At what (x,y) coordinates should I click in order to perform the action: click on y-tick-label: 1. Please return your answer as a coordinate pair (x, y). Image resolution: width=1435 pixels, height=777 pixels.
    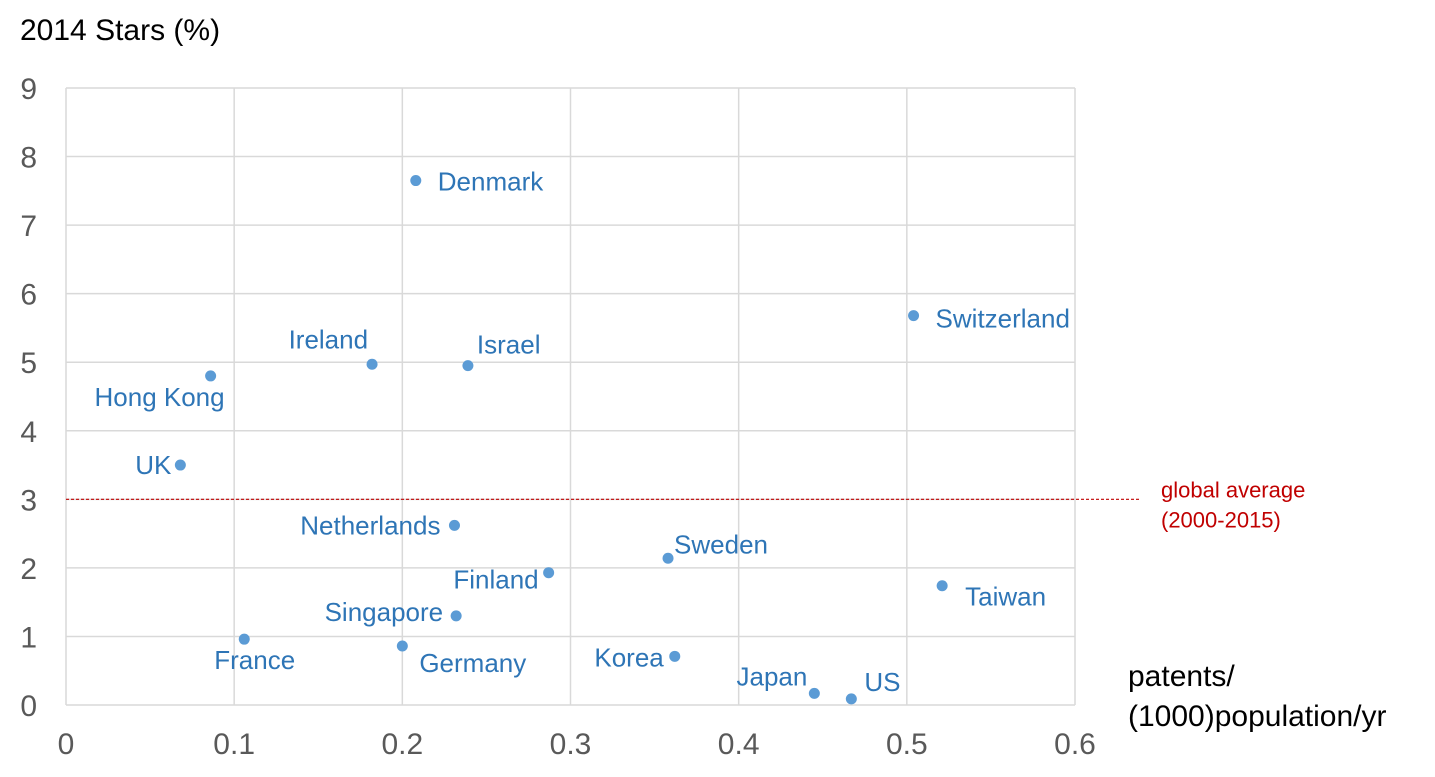
    Looking at the image, I should click on (28, 637).